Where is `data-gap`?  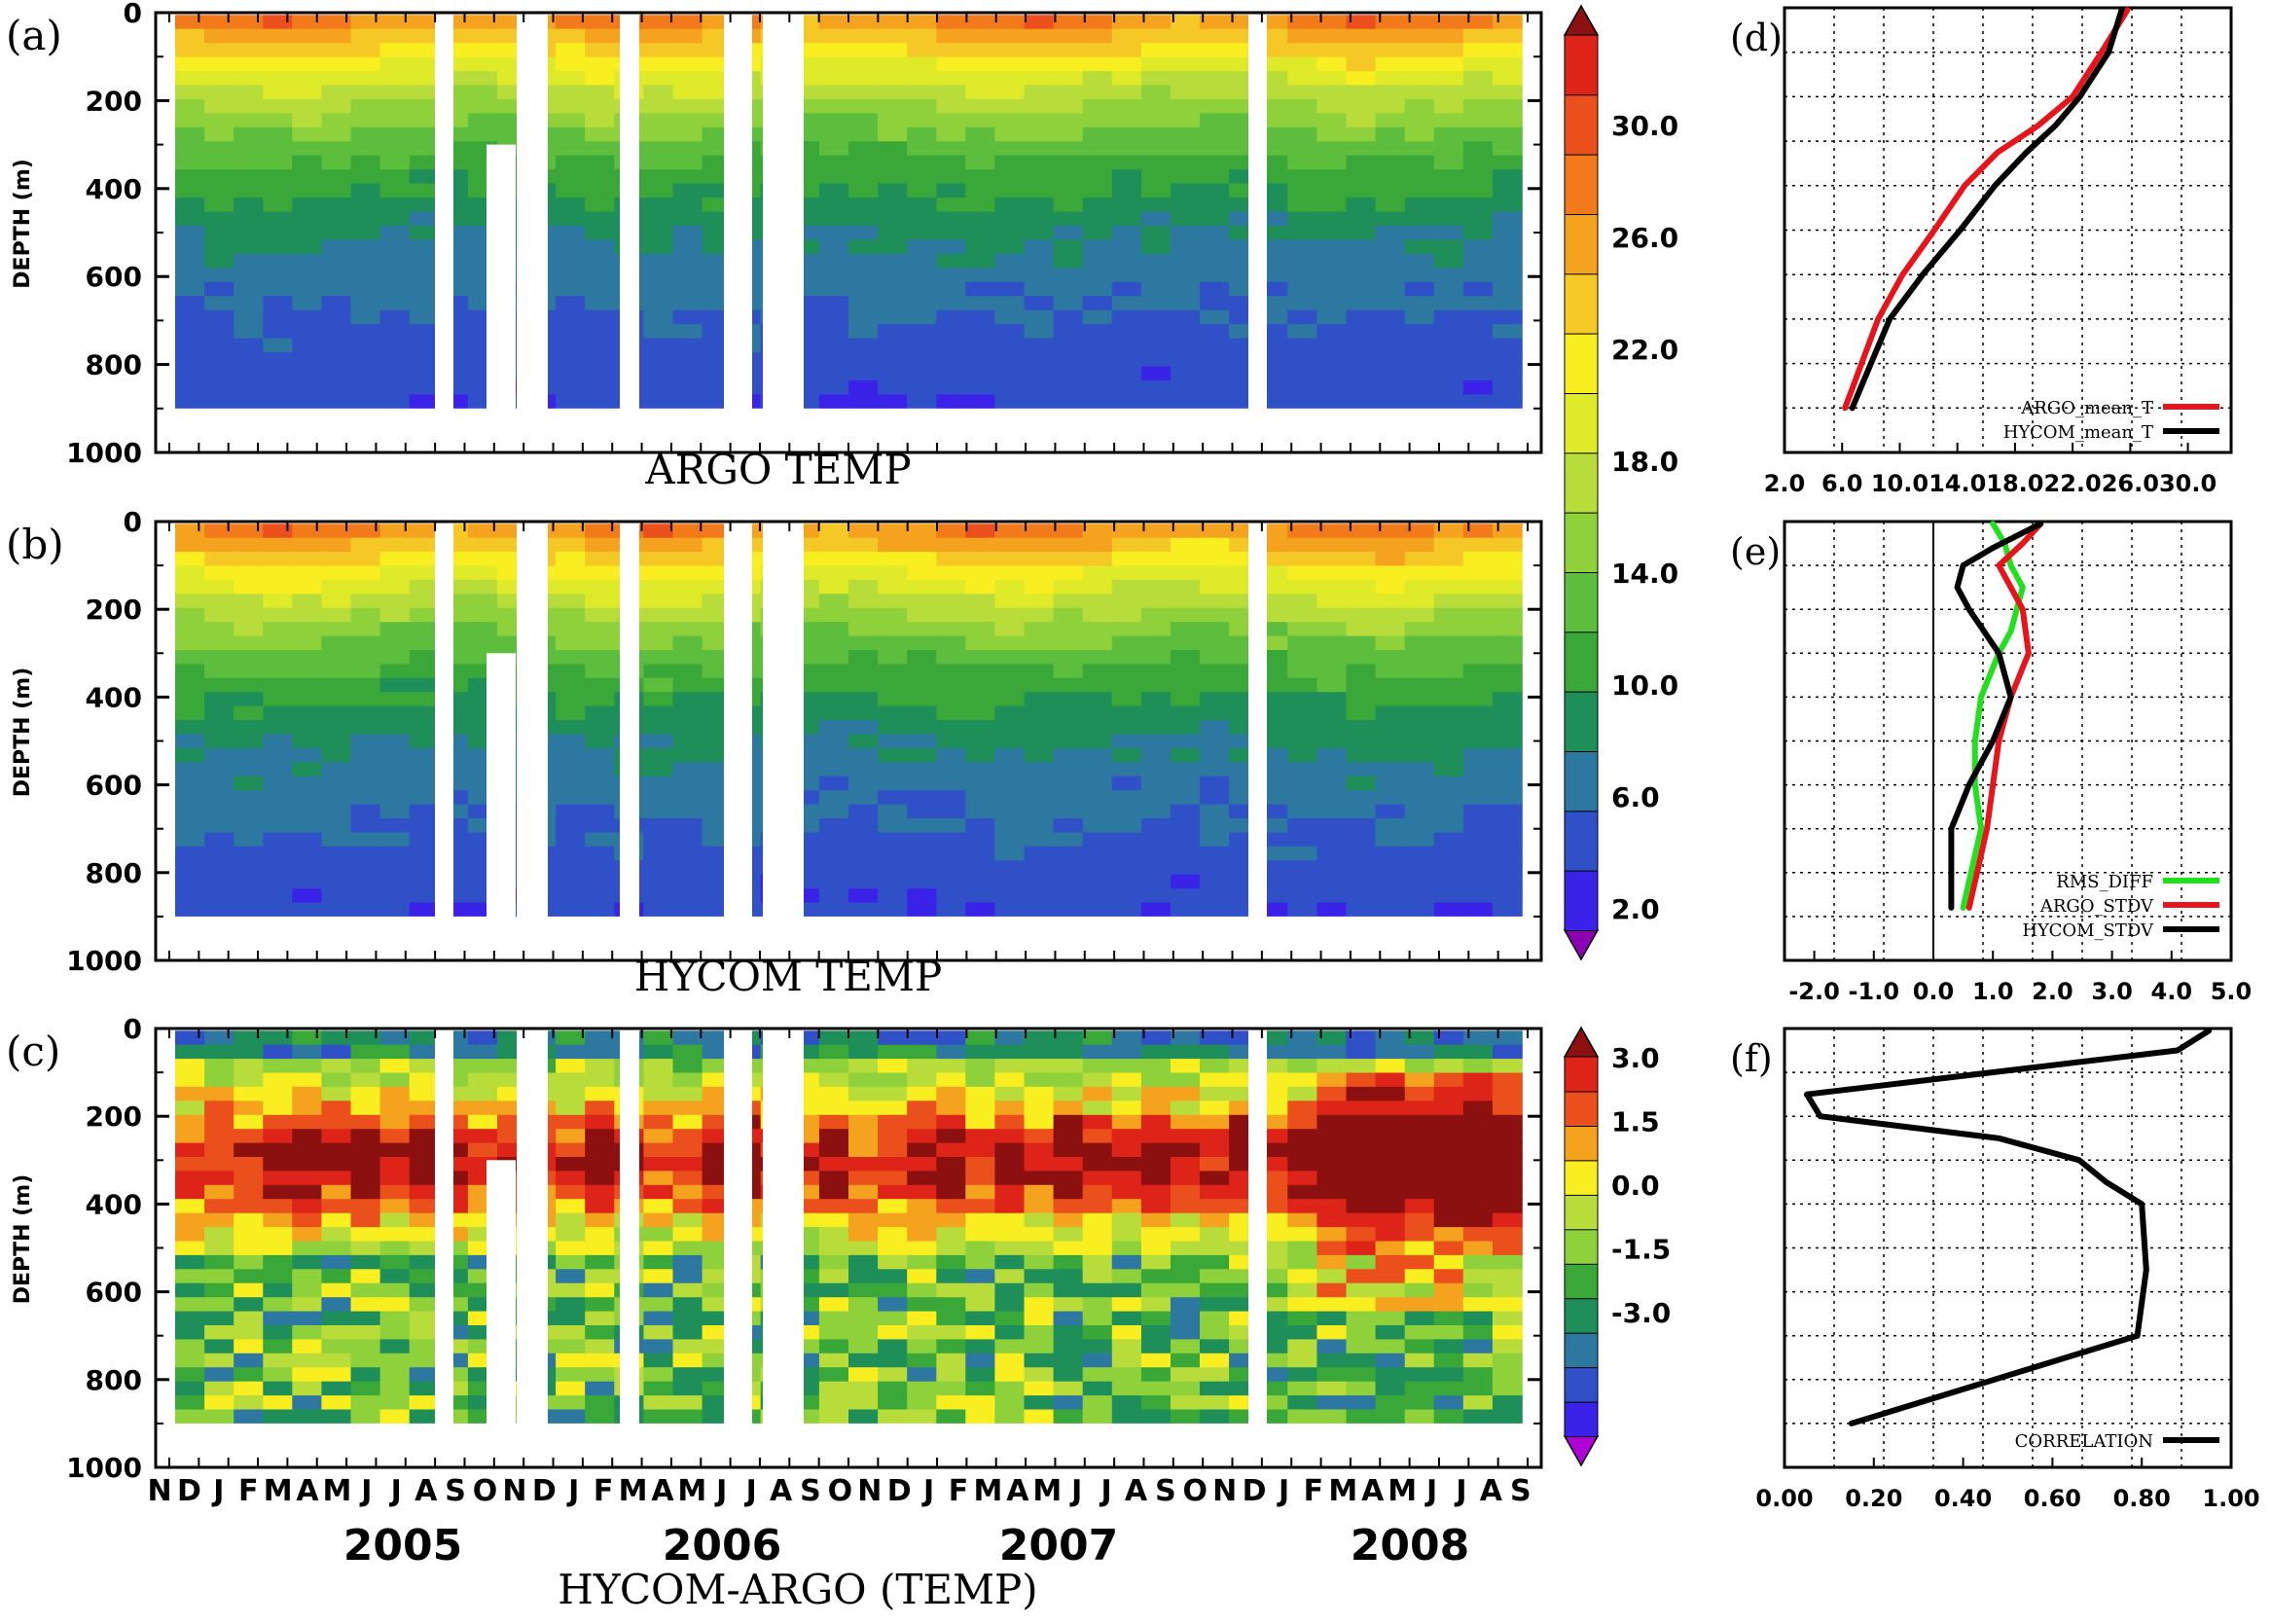 data-gap is located at coordinates (738, 742).